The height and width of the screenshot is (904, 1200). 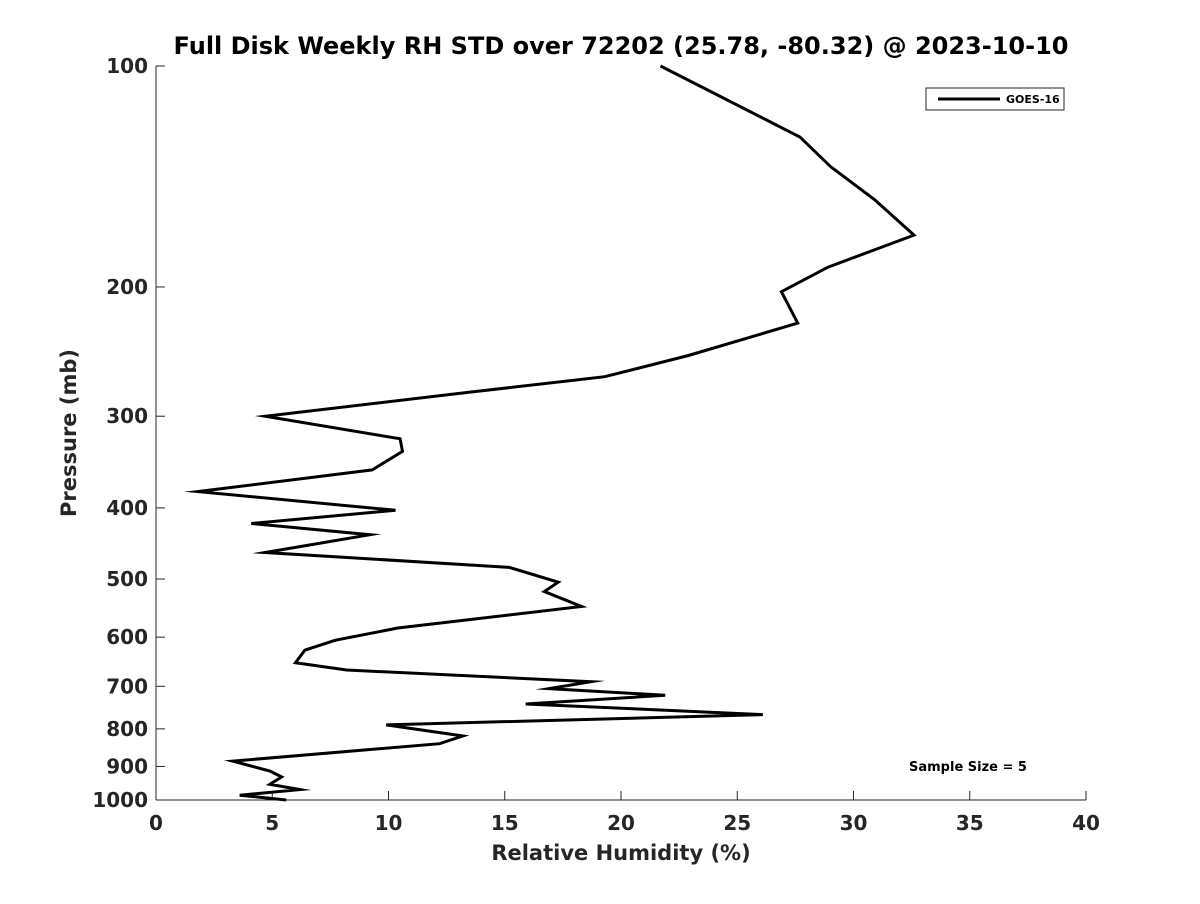 I want to click on x-tick-label: 20, so click(x=621, y=823).